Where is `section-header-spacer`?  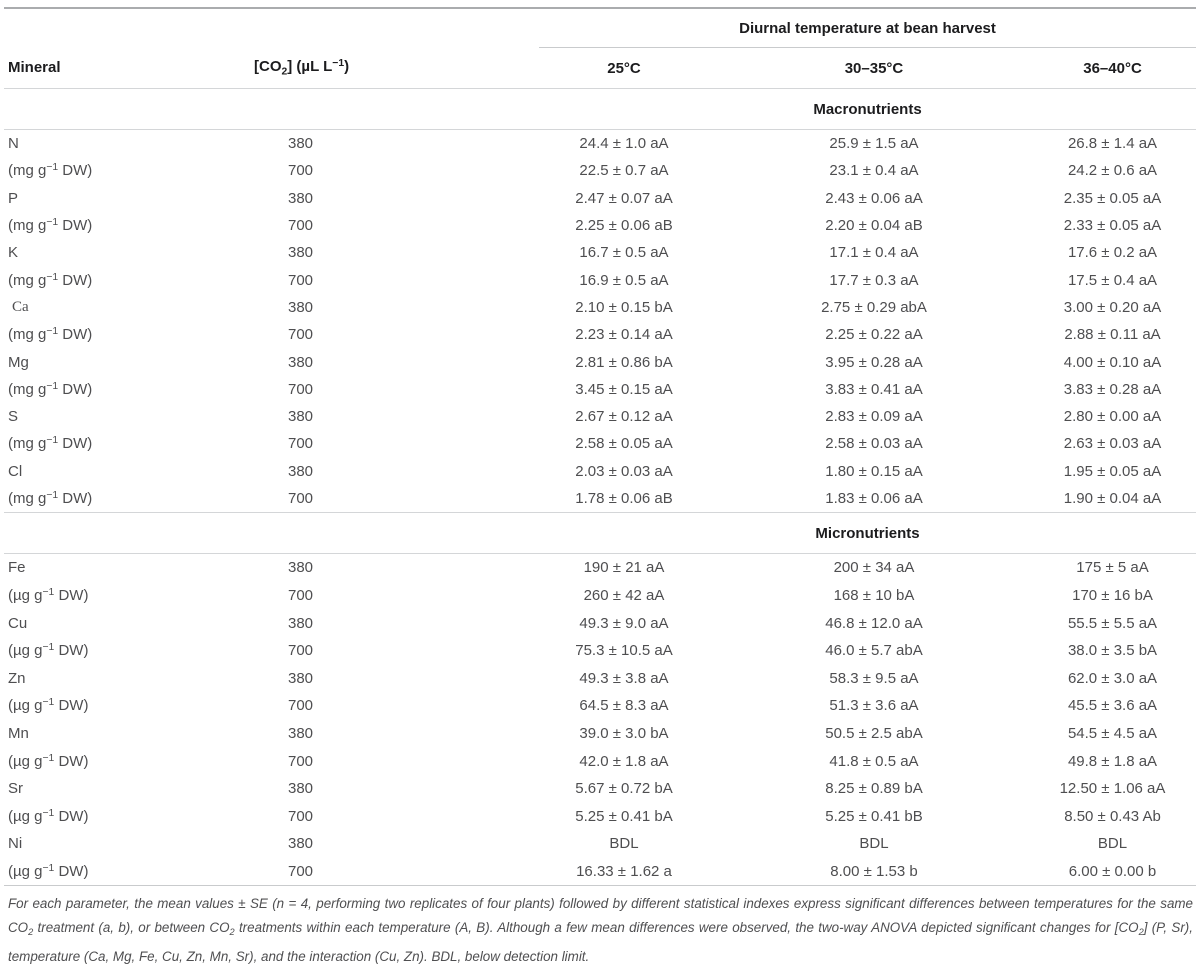
section-header-spacer is located at coordinates (271, 533).